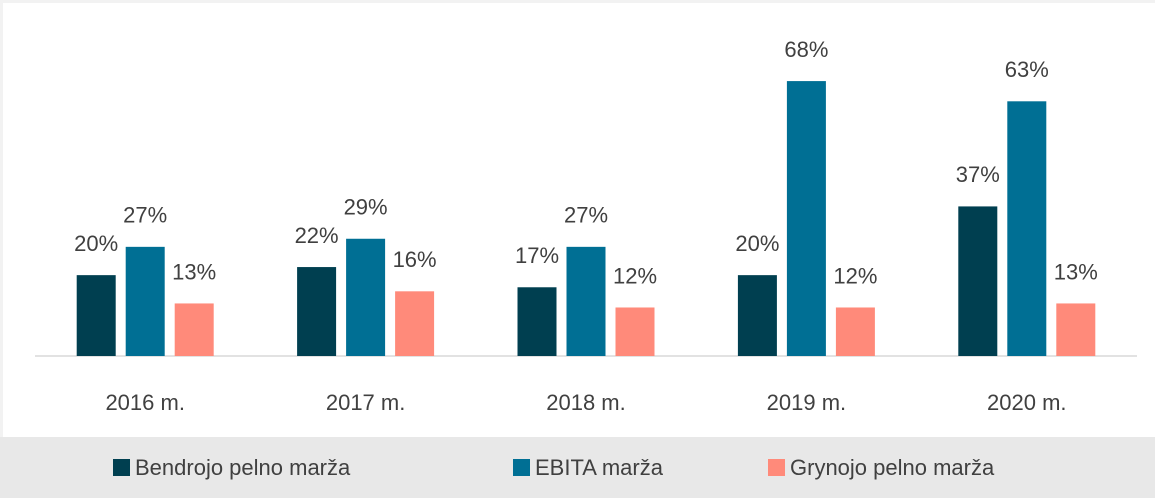  Describe the element at coordinates (415, 259) in the screenshot. I see `value-label: 16%` at that location.